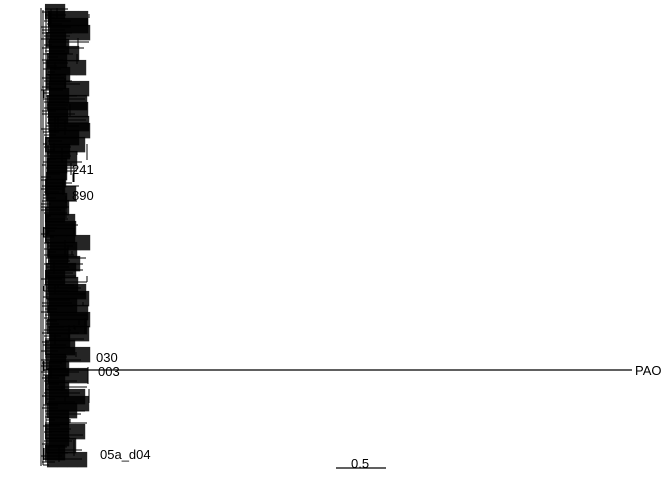 The height and width of the screenshot is (480, 672). Describe the element at coordinates (109, 371) in the screenshot. I see `tip-label-003: 003` at that location.